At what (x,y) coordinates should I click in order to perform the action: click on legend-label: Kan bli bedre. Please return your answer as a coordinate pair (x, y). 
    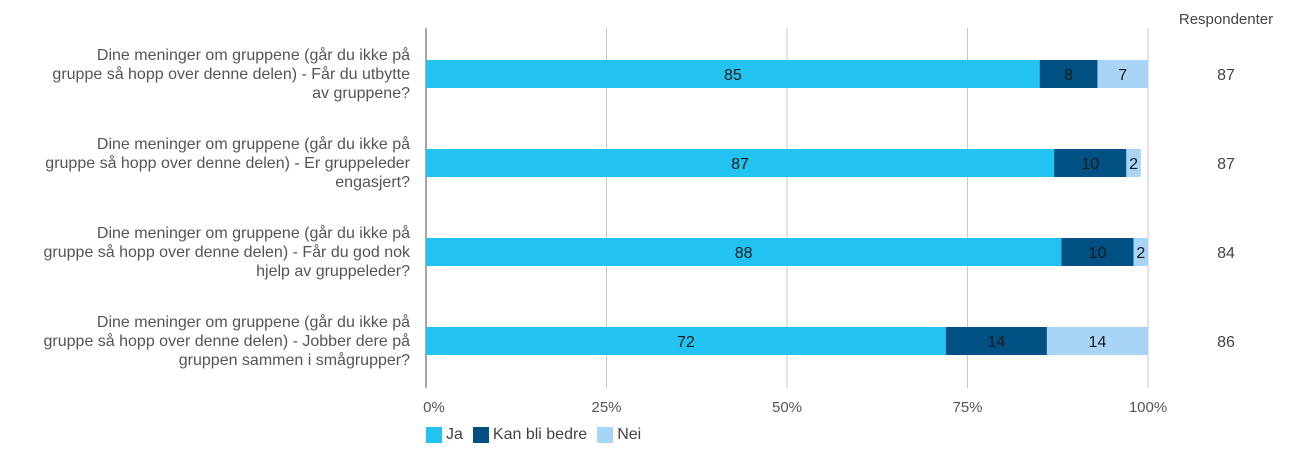
    Looking at the image, I should click on (540, 434).